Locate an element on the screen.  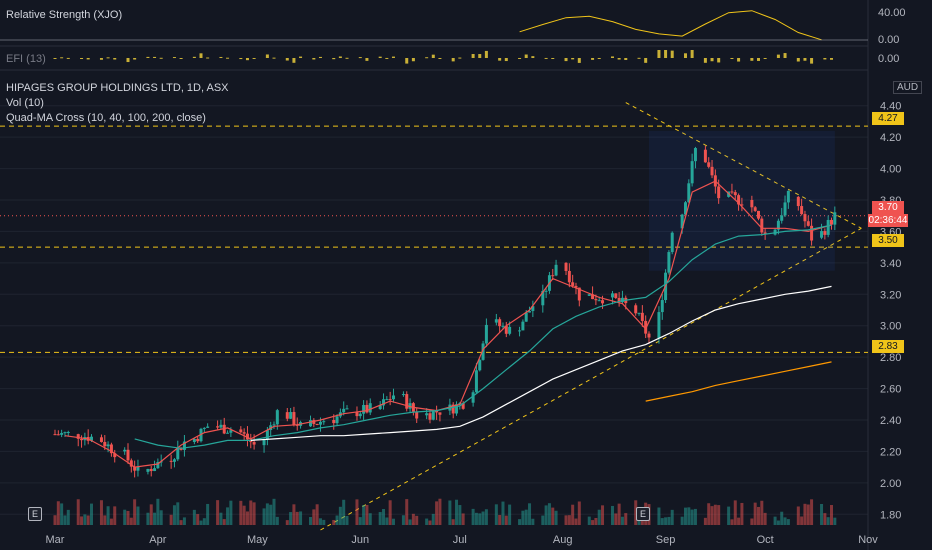
x-tick-label: Aug is located at coordinates (563, 540).